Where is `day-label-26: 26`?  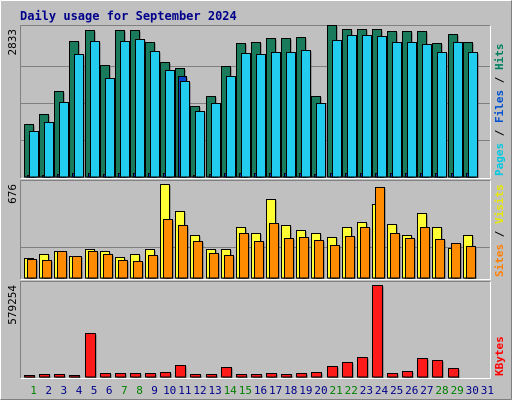
day-label-26: 26 is located at coordinates (411, 390).